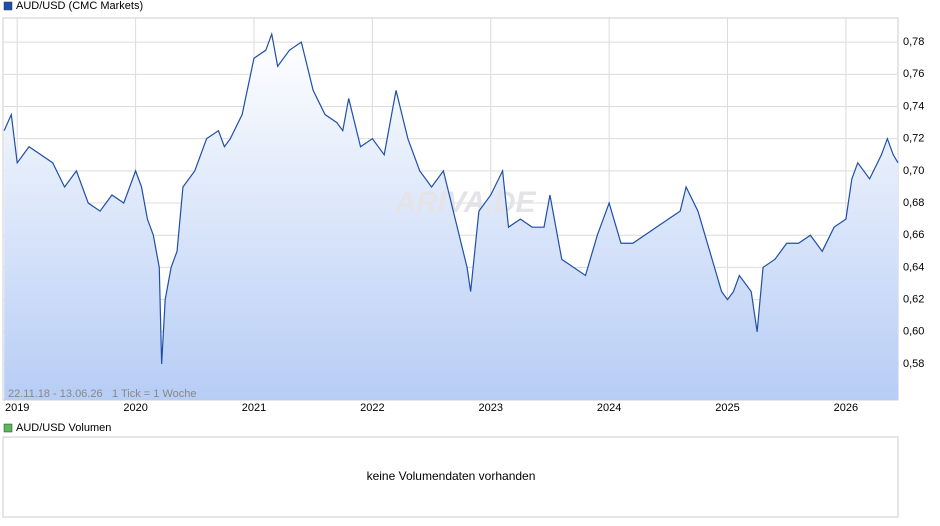  What do you see at coordinates (254, 408) in the screenshot?
I see `x-tick-label: 2021` at bounding box center [254, 408].